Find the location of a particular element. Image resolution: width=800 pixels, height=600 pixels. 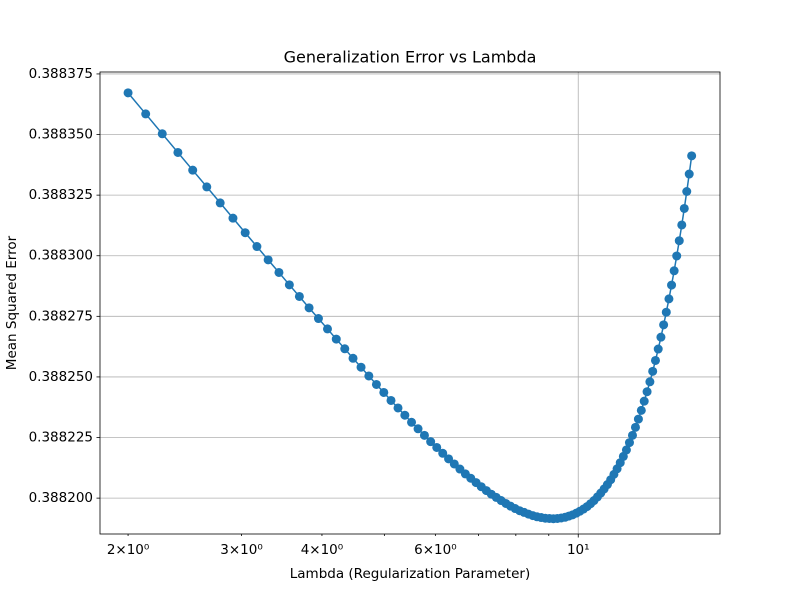

y-tick-label: 0.388350 is located at coordinates (61, 135).